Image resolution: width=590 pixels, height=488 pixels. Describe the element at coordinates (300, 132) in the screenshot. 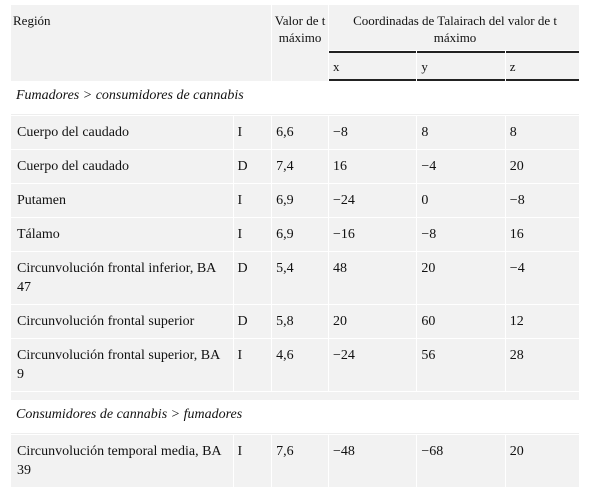

I see `cell-t-value: 6,6` at that location.